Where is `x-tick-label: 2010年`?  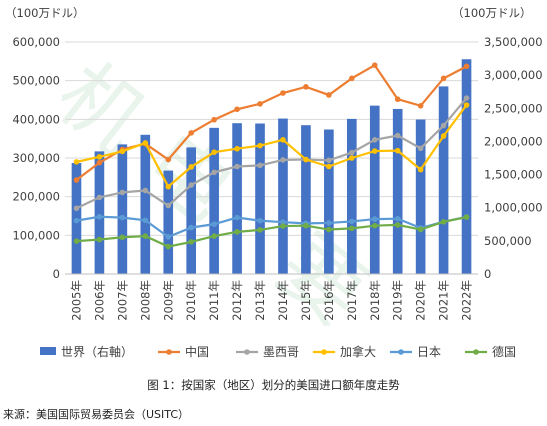 x-tick-label: 2010年 is located at coordinates (191, 300).